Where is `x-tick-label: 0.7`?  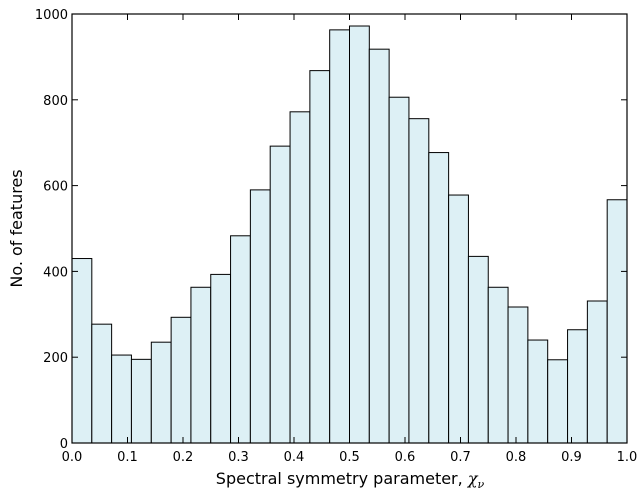 x-tick-label: 0.7 is located at coordinates (460, 457).